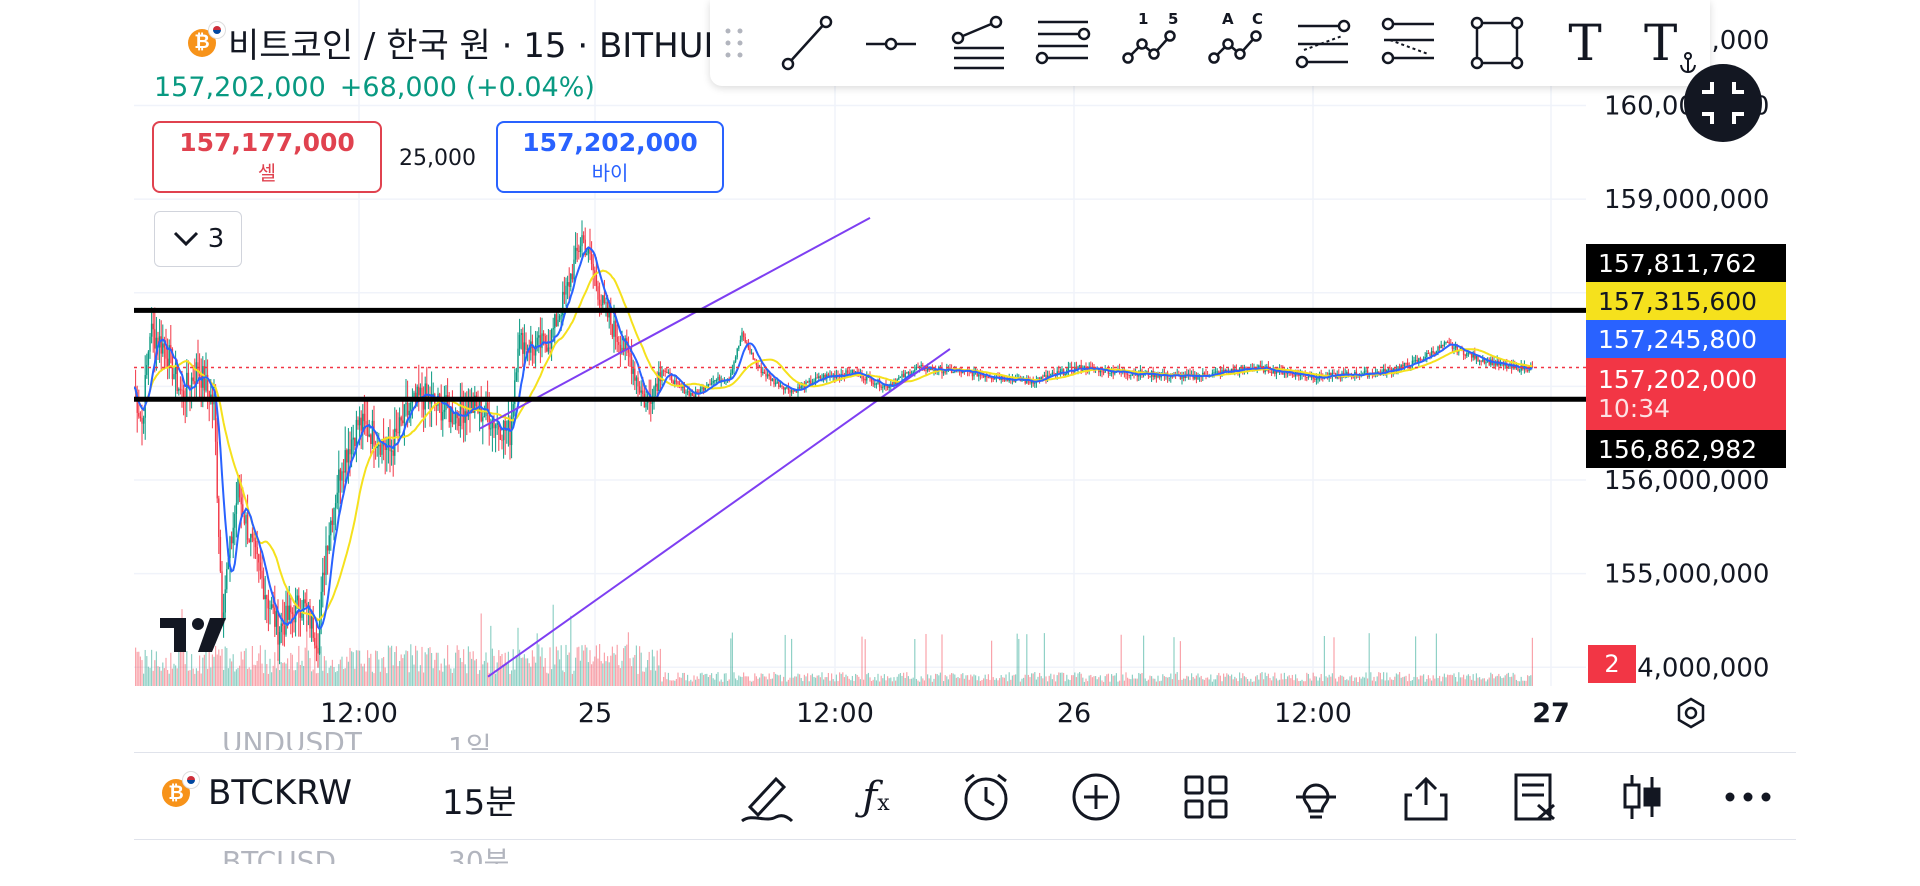  I want to click on interval-selector: 15분, so click(479, 803).